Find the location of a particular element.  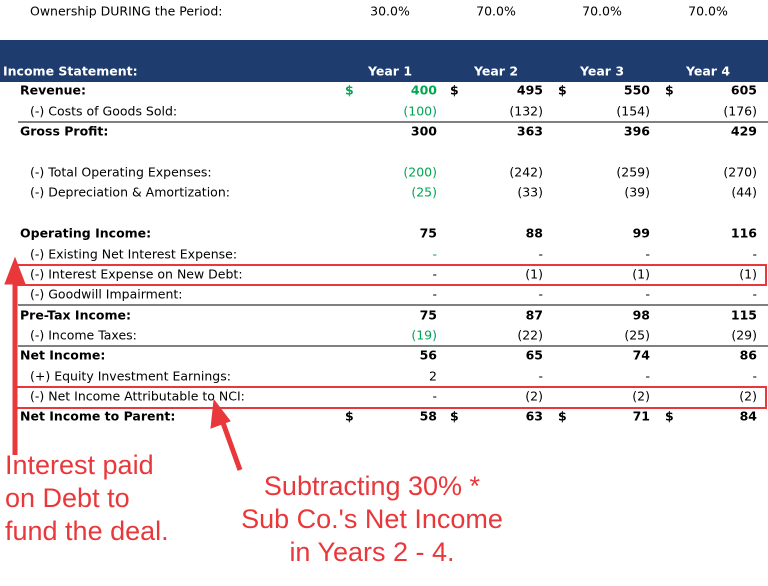

table-title: Income Statement: is located at coordinates (70, 71).